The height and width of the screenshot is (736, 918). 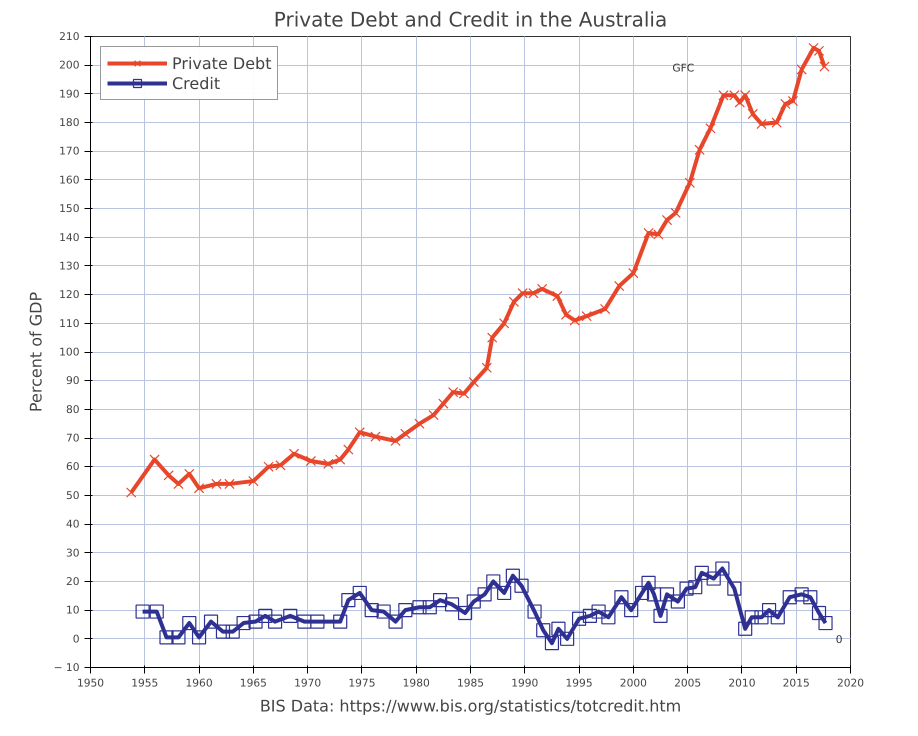 I want to click on x-tick-label: 1955, so click(x=144, y=683).